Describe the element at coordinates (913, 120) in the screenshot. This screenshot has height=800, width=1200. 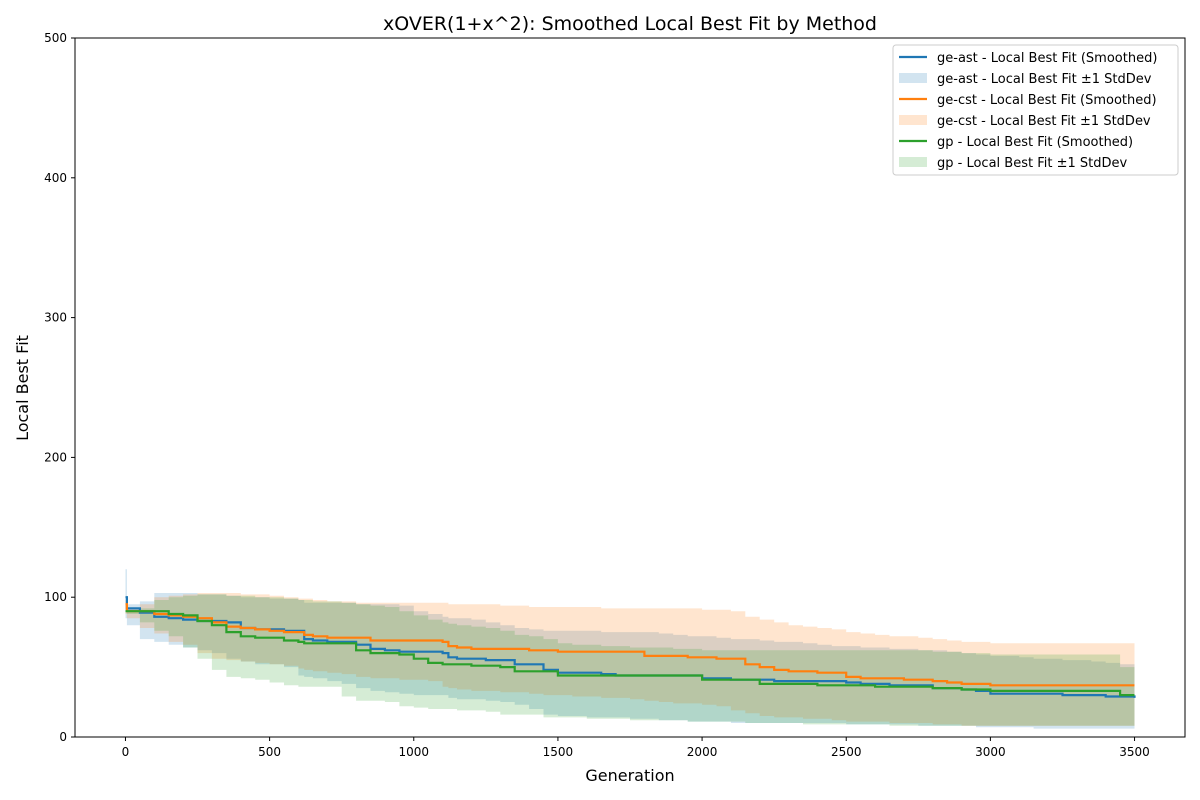
I see `ge-cst-legend-band-swatch` at that location.